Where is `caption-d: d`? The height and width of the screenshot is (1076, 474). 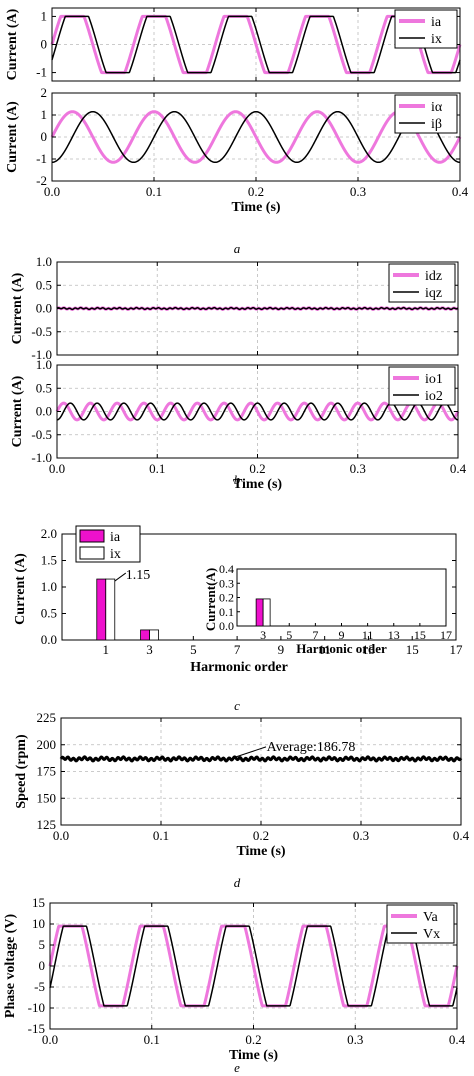
caption-d: d is located at coordinates (237, 882).